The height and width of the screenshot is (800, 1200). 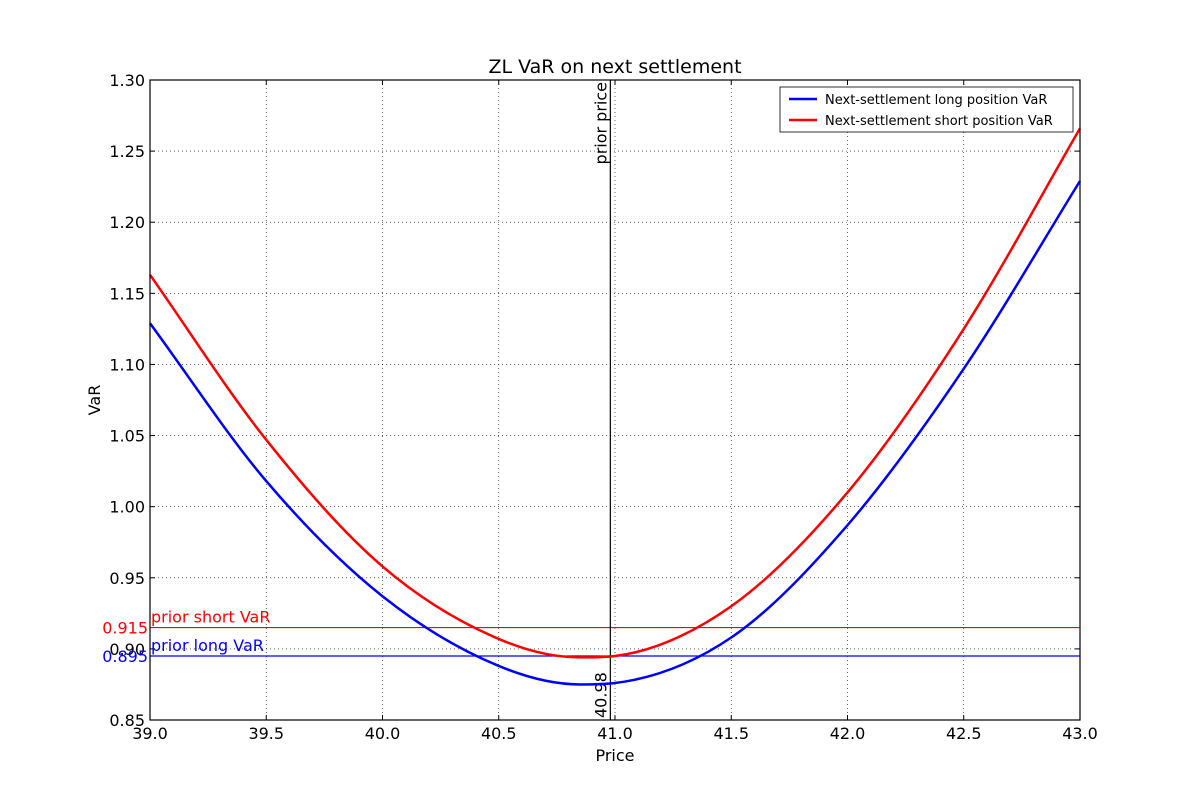 What do you see at coordinates (964, 733) in the screenshot?
I see `x-tick-label: 42.5` at bounding box center [964, 733].